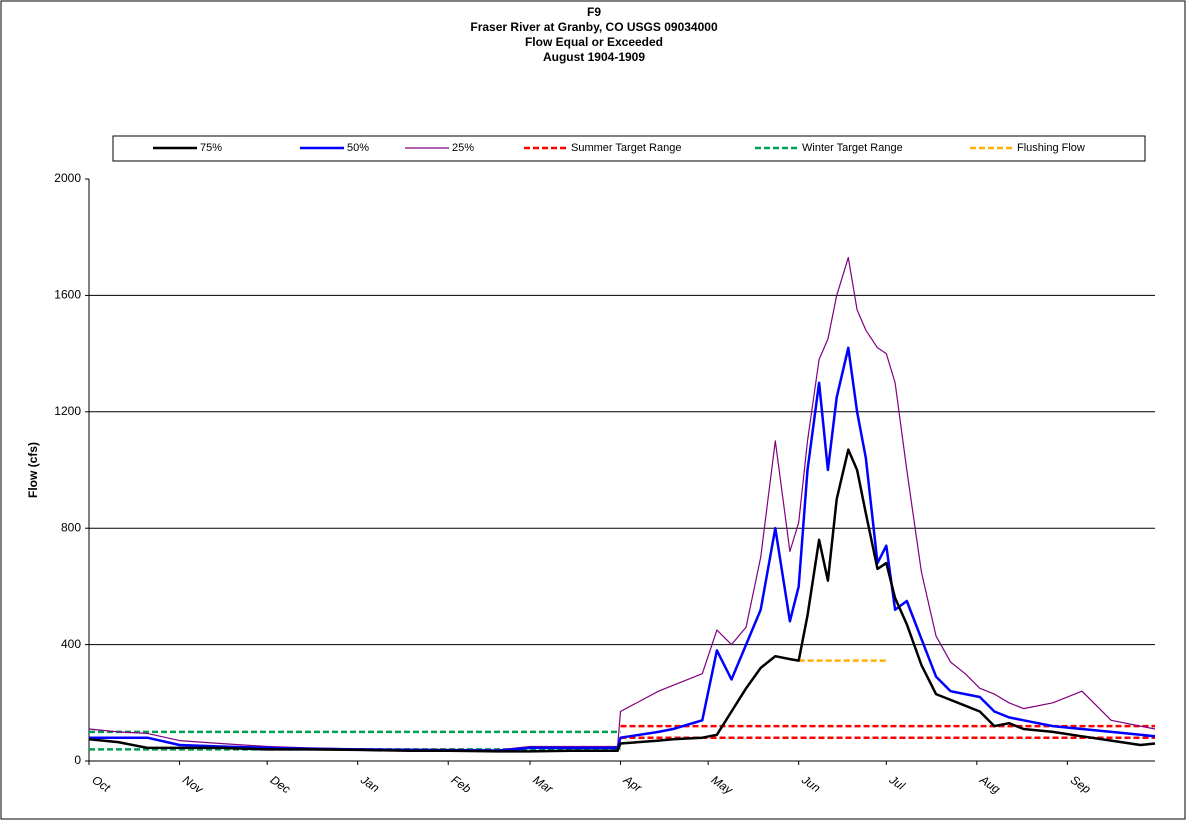 The image size is (1187, 821). I want to click on chart-title: August 1904-1909, so click(594, 57).